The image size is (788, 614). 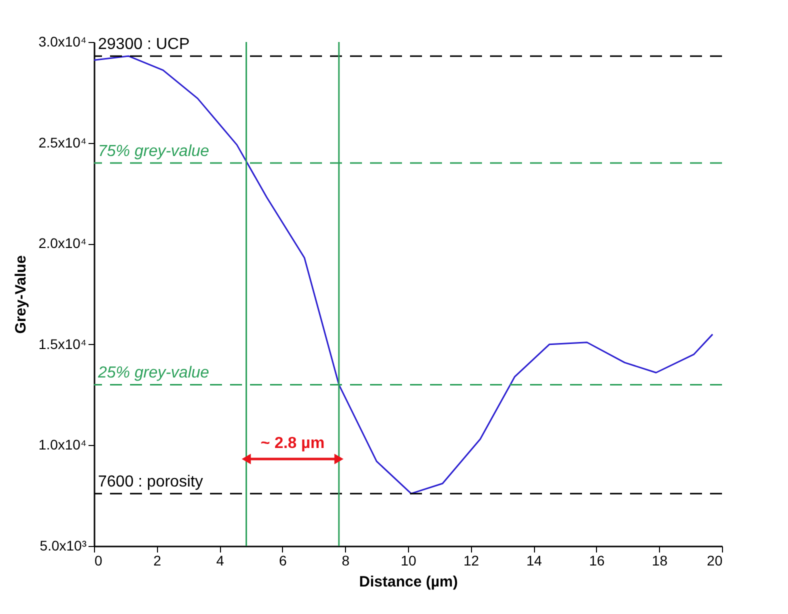 I want to click on x-tick-label: 18, so click(x=660, y=560).